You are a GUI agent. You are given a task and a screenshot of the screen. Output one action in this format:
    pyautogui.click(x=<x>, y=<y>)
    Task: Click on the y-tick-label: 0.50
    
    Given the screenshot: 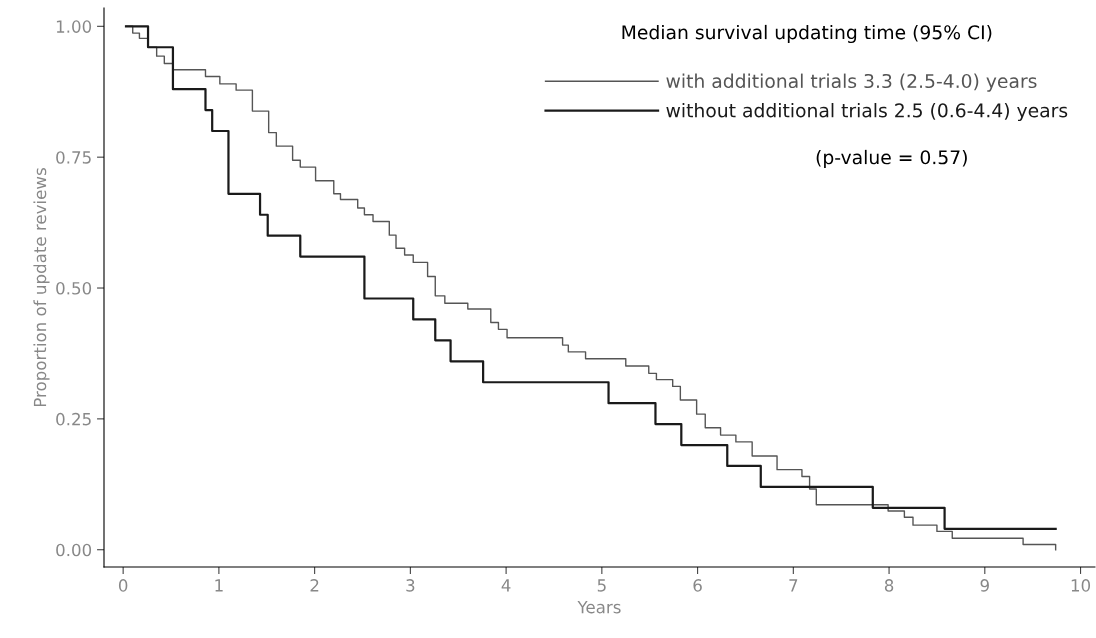 What is the action you would take?
    pyautogui.click(x=74, y=288)
    